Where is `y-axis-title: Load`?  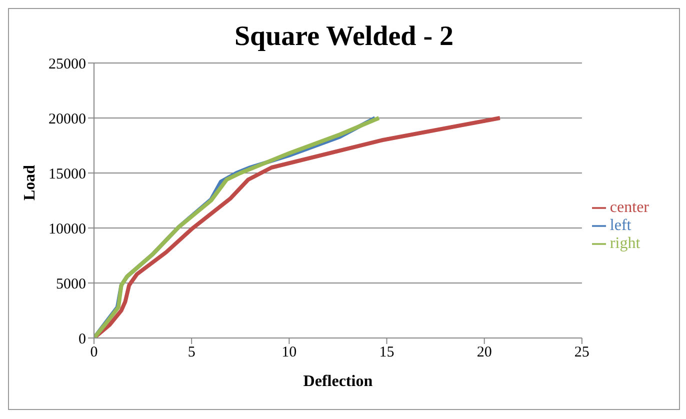
y-axis-title: Load is located at coordinates (30, 182).